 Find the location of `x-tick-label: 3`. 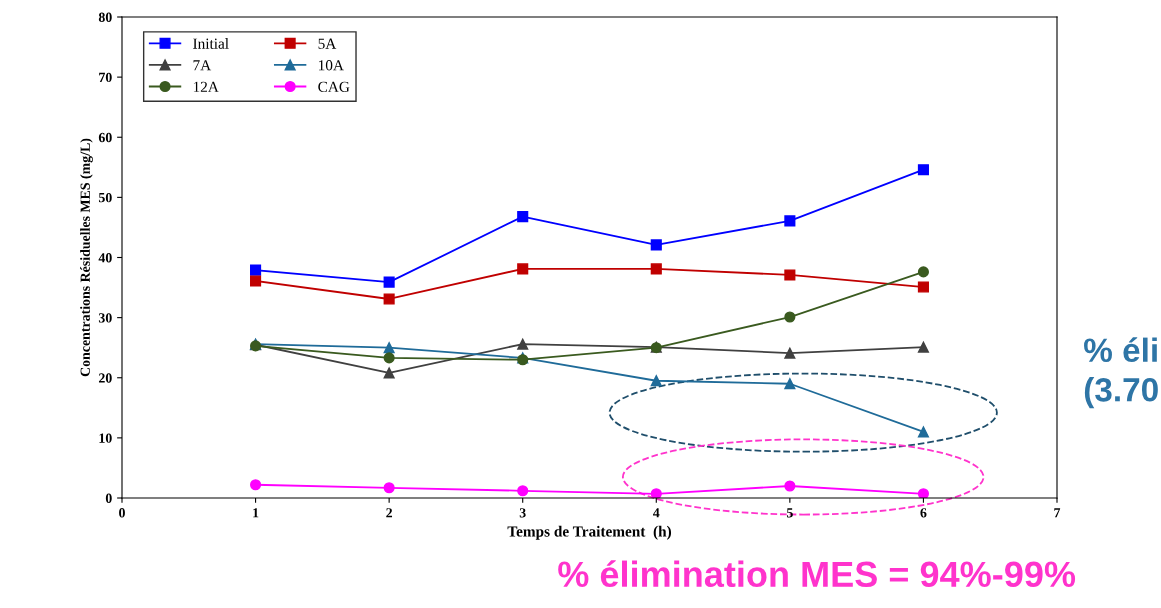

x-tick-label: 3 is located at coordinates (522, 513).